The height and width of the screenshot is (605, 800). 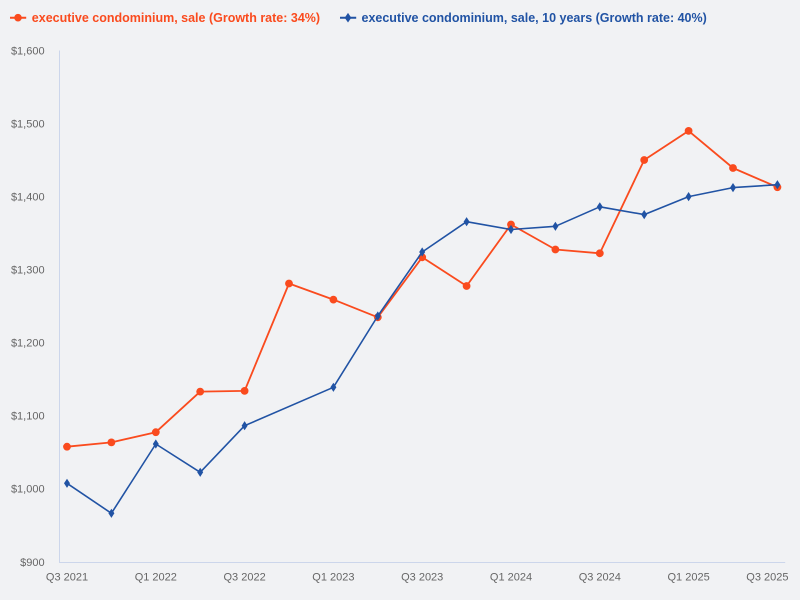 What do you see at coordinates (28, 198) in the screenshot?
I see `svg-text: $1,400` at bounding box center [28, 198].